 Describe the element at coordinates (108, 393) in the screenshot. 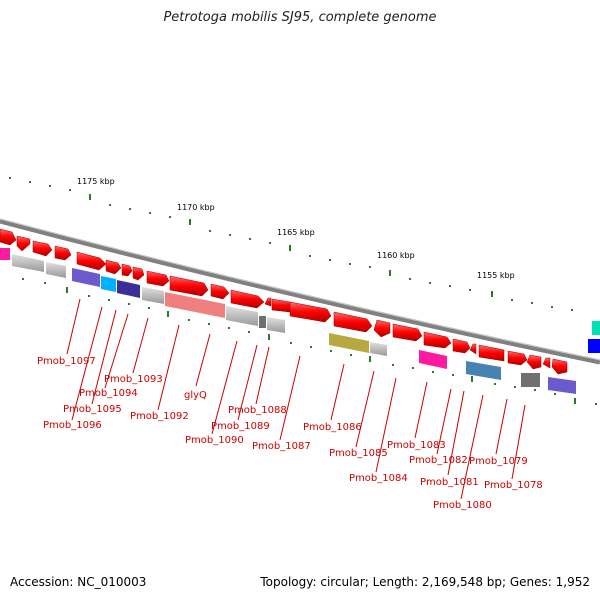

I see `gene-label: Pmob_1094` at that location.